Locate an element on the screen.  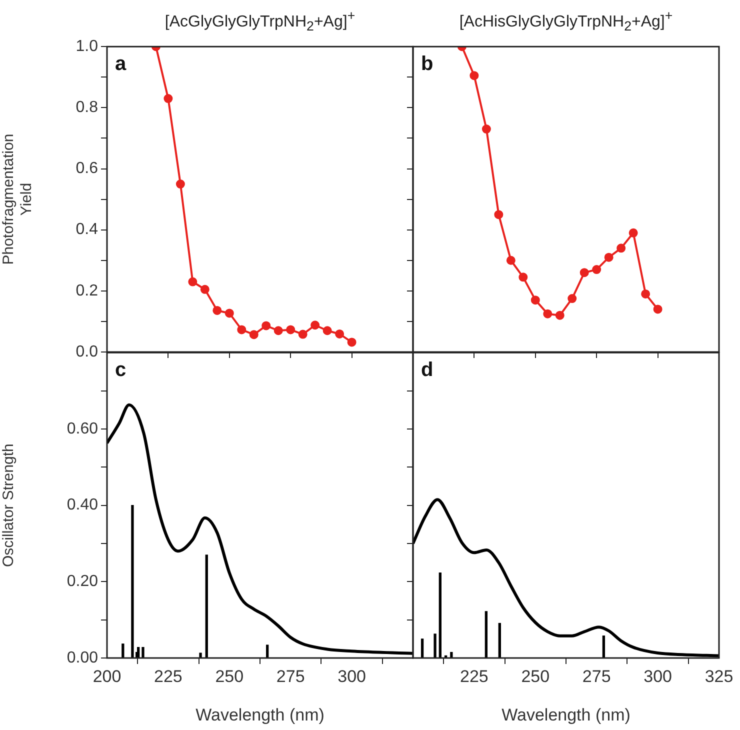
annotation: b is located at coordinates (427, 64).